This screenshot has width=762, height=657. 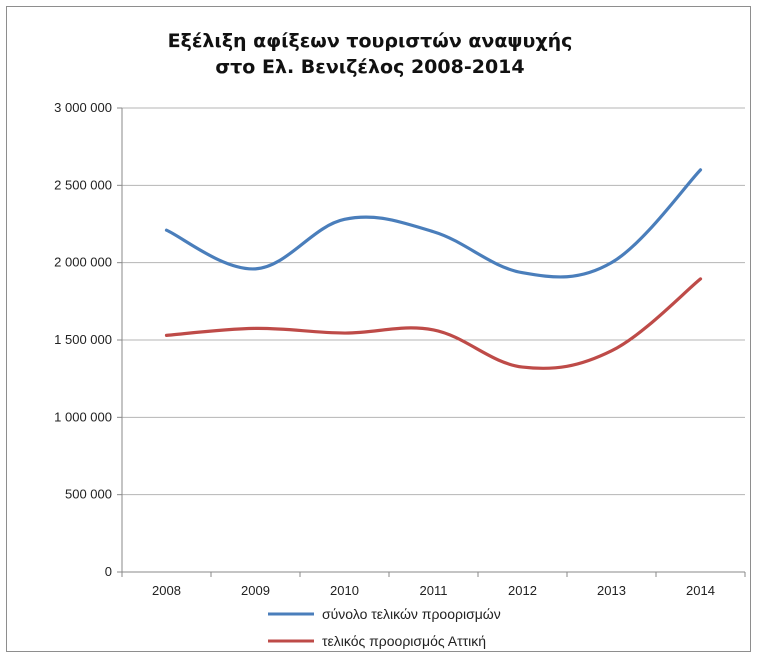 What do you see at coordinates (83, 416) in the screenshot?
I see `y-tick-label: 1 000 000` at bounding box center [83, 416].